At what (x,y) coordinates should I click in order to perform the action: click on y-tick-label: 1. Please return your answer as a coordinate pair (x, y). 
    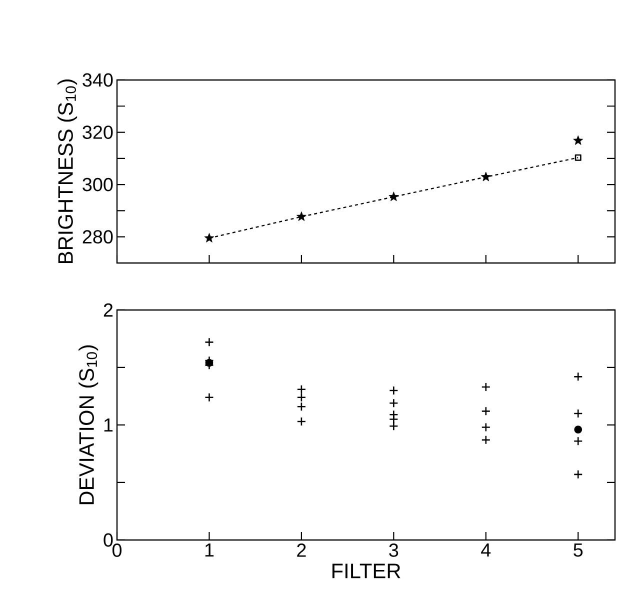
    Looking at the image, I should click on (108, 425).